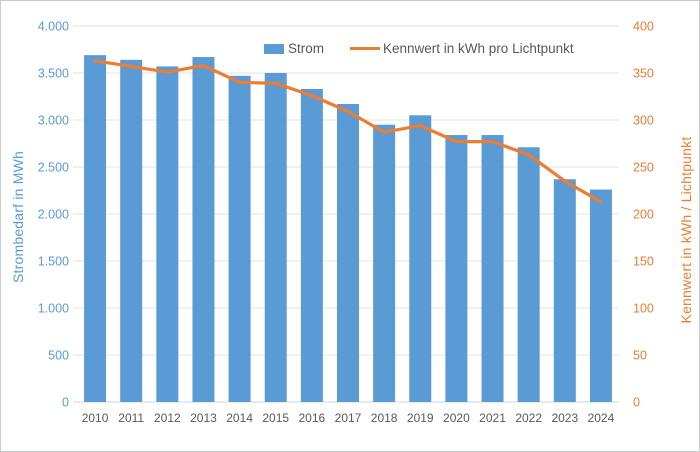  I want to click on right-axis-tick: 100, so click(643, 309).